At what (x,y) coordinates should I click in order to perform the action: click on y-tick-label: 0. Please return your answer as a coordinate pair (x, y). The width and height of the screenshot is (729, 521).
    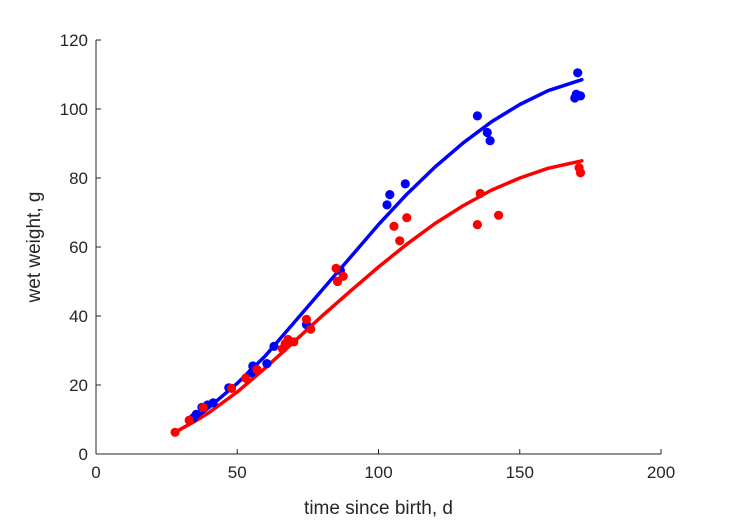
    Looking at the image, I should click on (83, 454).